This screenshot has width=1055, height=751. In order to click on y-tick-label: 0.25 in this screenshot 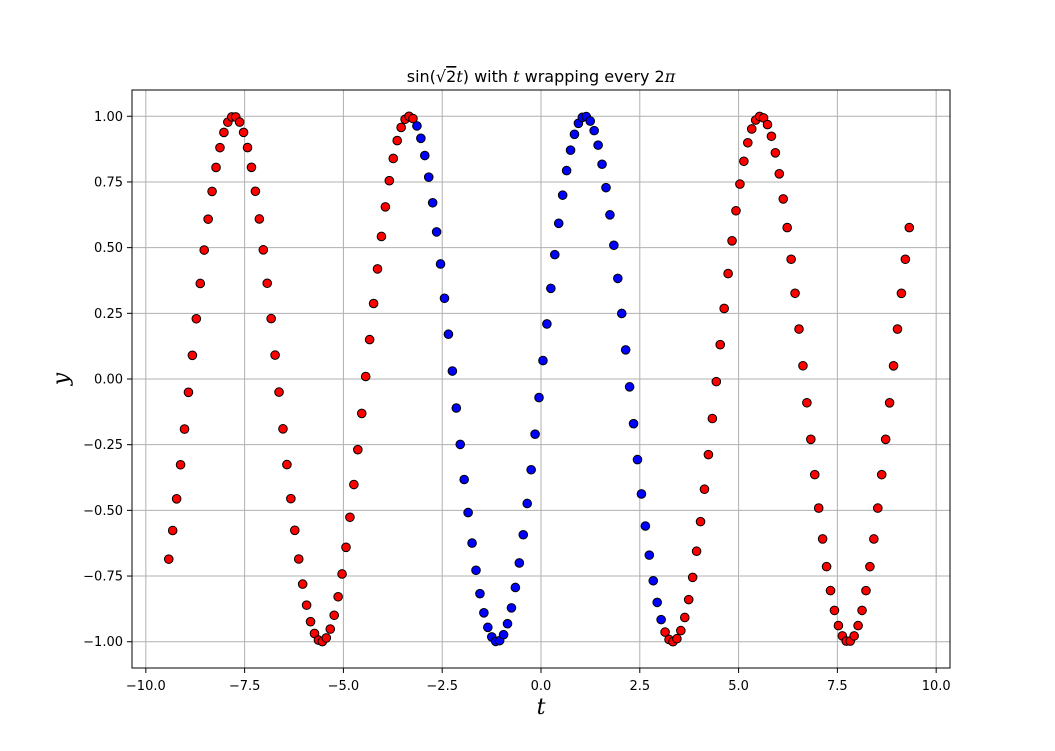, I will do `click(108, 314)`.